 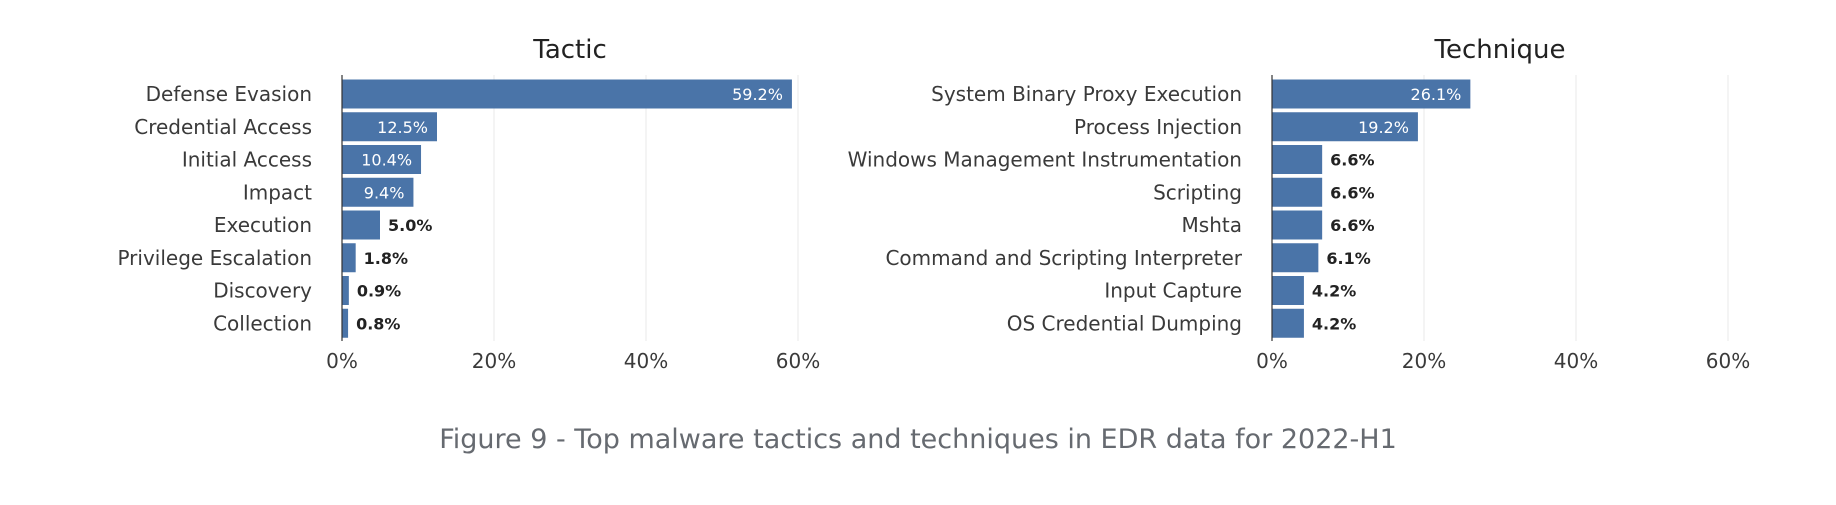 What do you see at coordinates (1436, 94) in the screenshot?
I see `technique-value-label: 26.1%` at bounding box center [1436, 94].